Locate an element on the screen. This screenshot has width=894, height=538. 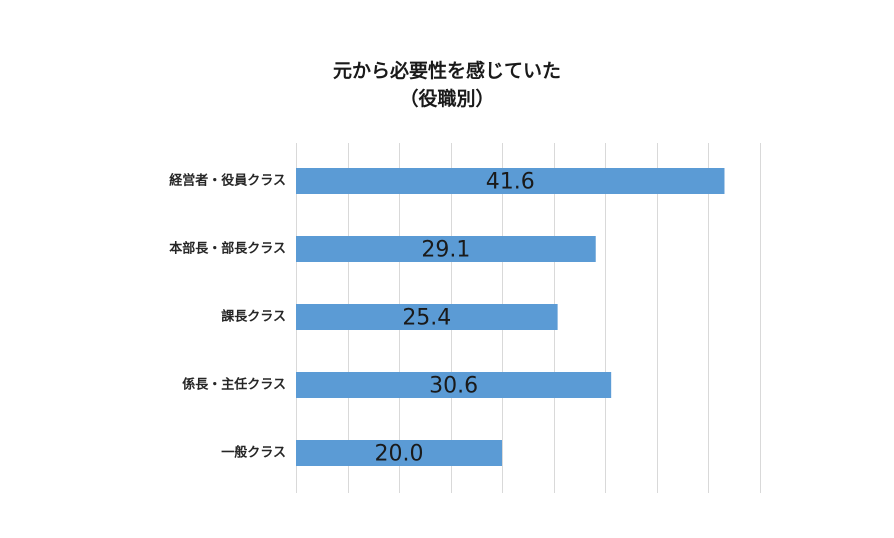
value-label-1: 29.1 is located at coordinates (445, 250).